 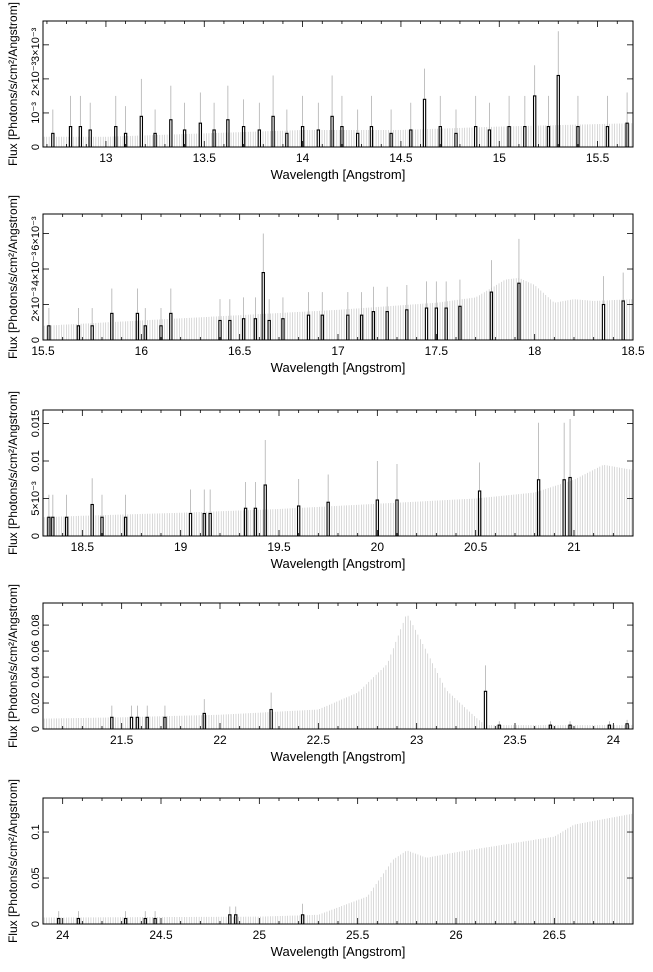 What do you see at coordinates (358, 935) in the screenshot?
I see `x-tick-label: 25.5` at bounding box center [358, 935].